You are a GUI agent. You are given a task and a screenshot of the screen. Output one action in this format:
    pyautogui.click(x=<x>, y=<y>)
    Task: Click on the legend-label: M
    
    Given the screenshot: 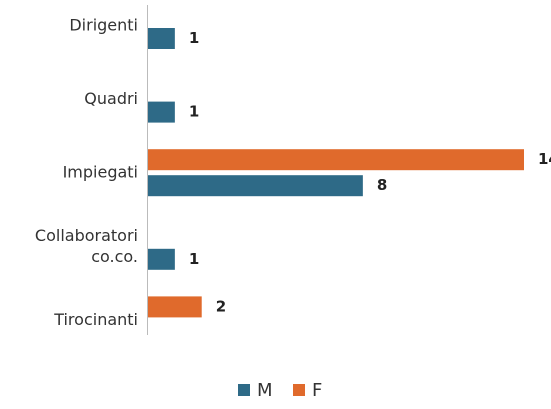 What is the action you would take?
    pyautogui.click(x=265, y=390)
    